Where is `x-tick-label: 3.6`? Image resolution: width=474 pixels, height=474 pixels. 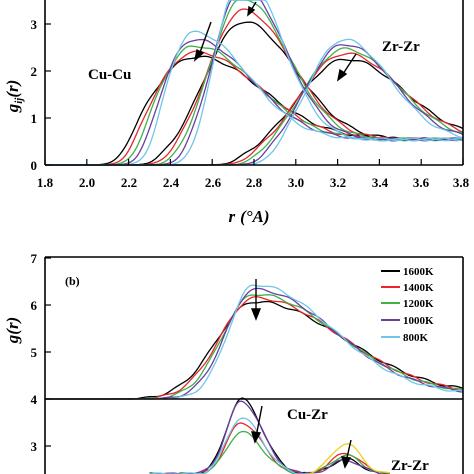 x-tick-label: 3.6 is located at coordinates (421, 182).